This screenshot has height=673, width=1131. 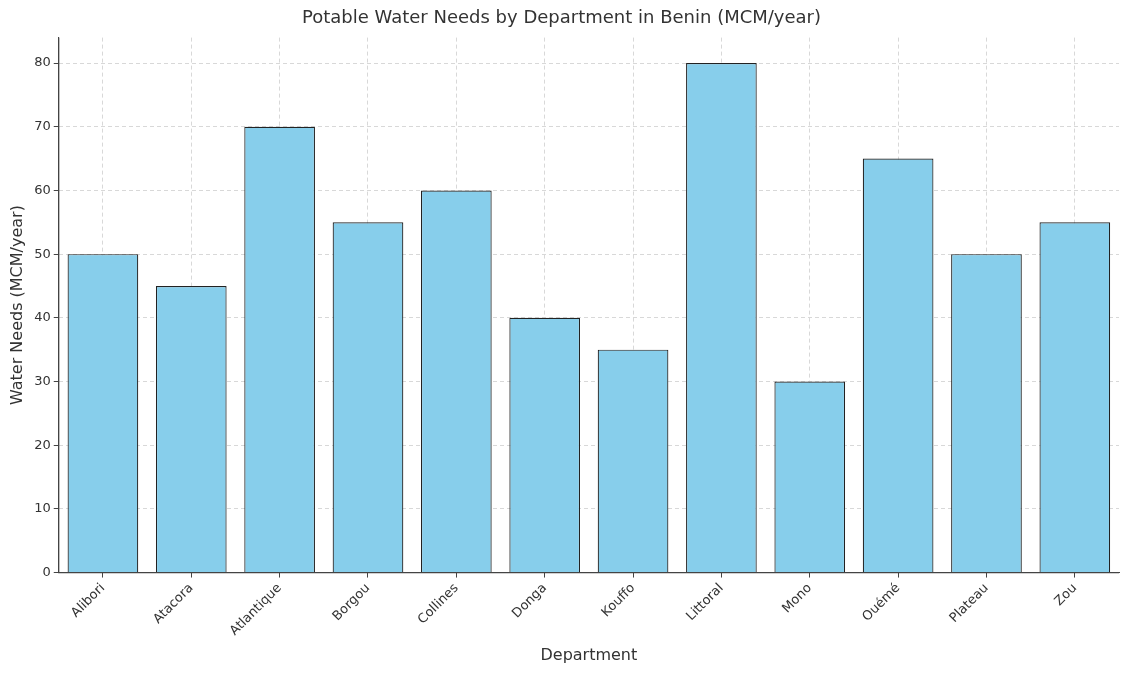 I want to click on y-tick-label: 20, so click(x=42, y=444).